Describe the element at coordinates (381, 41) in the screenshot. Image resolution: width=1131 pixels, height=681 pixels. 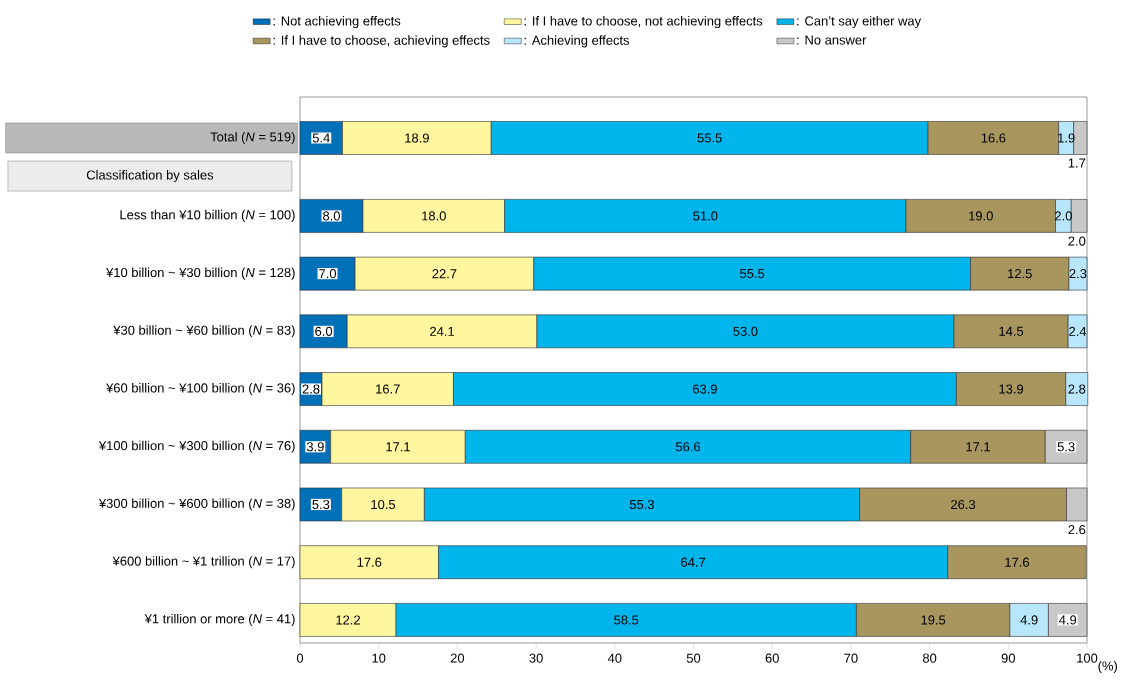
I see `legend-label: : If I have to choose, achieving effects` at that location.